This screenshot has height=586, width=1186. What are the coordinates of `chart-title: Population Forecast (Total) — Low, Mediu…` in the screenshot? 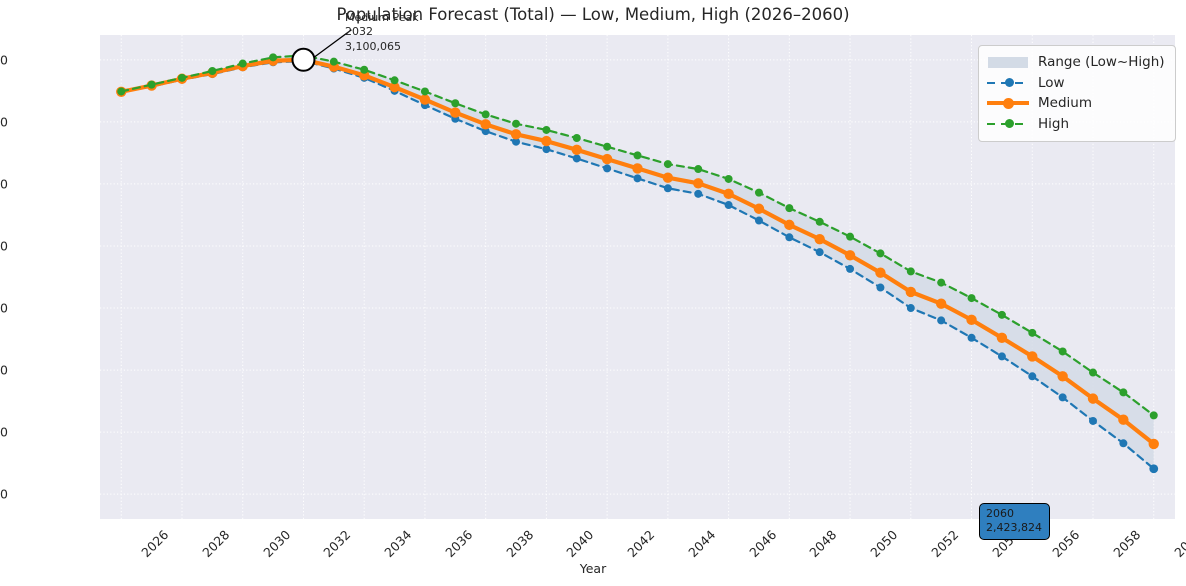 It's located at (593, 14).